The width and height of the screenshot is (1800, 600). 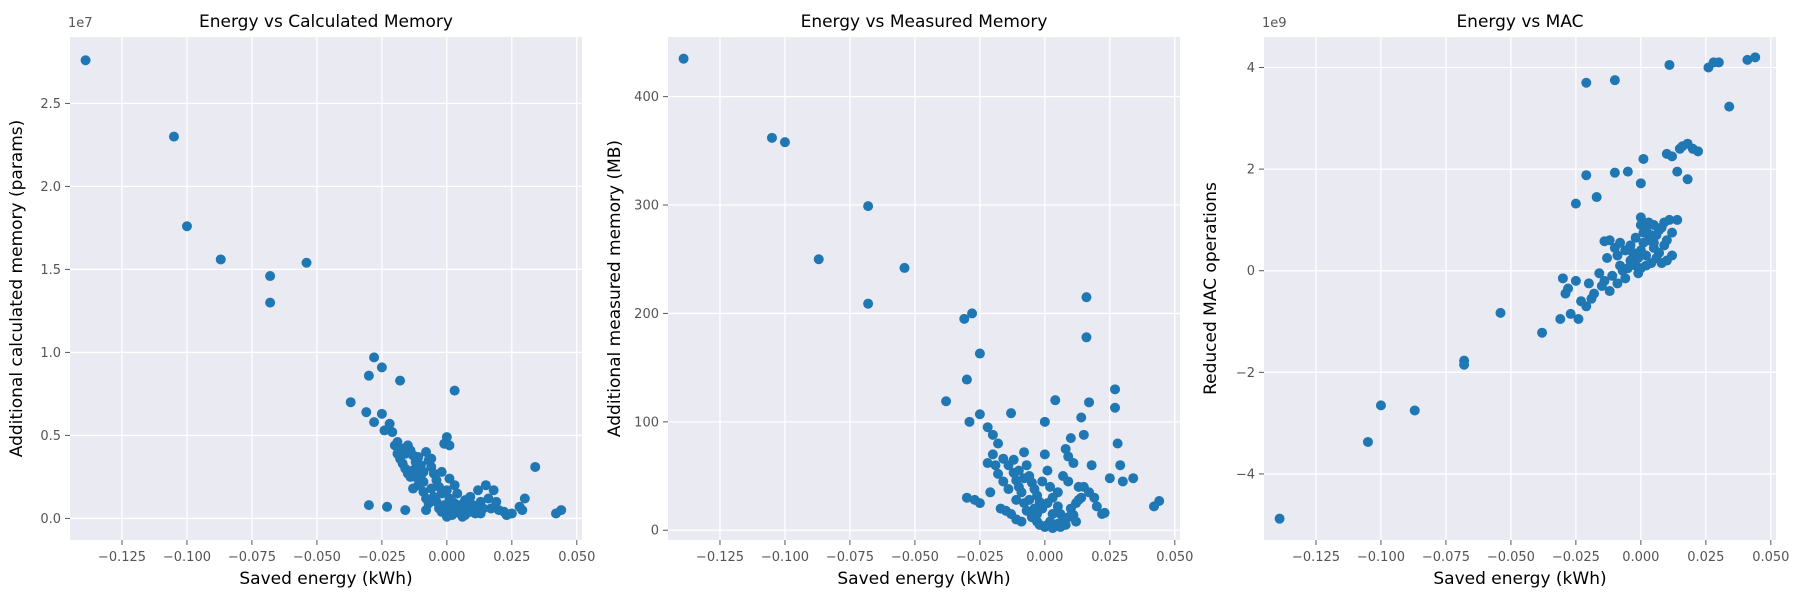 What do you see at coordinates (924, 22) in the screenshot?
I see `panel-title-measured-memory: Energy vs Measured Memory` at bounding box center [924, 22].